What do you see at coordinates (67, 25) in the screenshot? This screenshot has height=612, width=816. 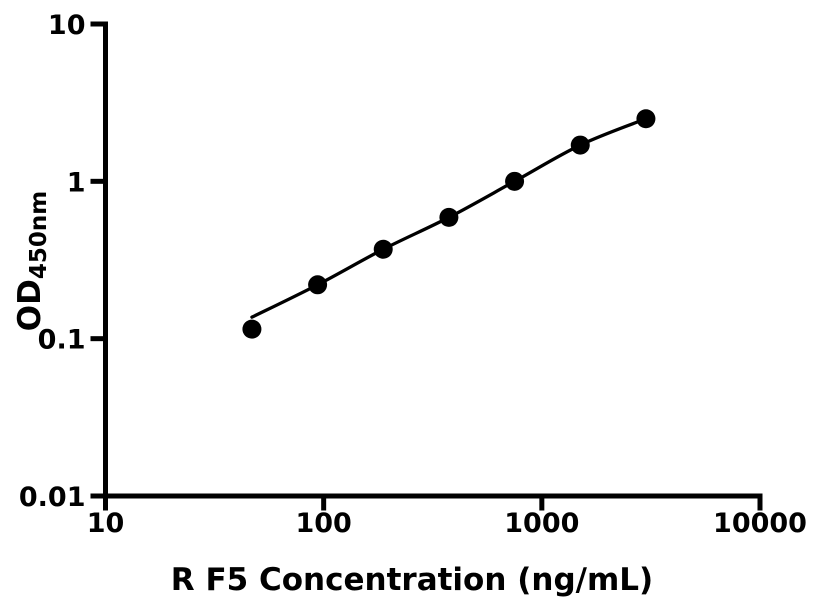 I see `y-tick-label: 10` at bounding box center [67, 25].